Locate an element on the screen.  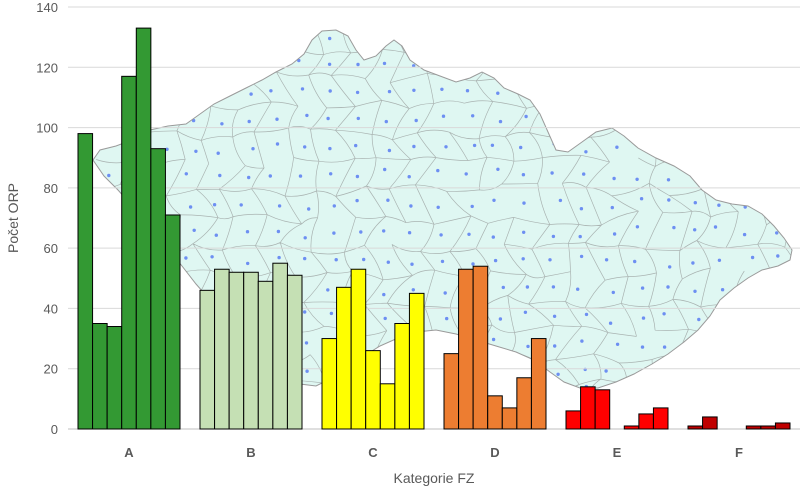
x-axis-category-labels: A B C D E F is located at coordinates (433, 452).